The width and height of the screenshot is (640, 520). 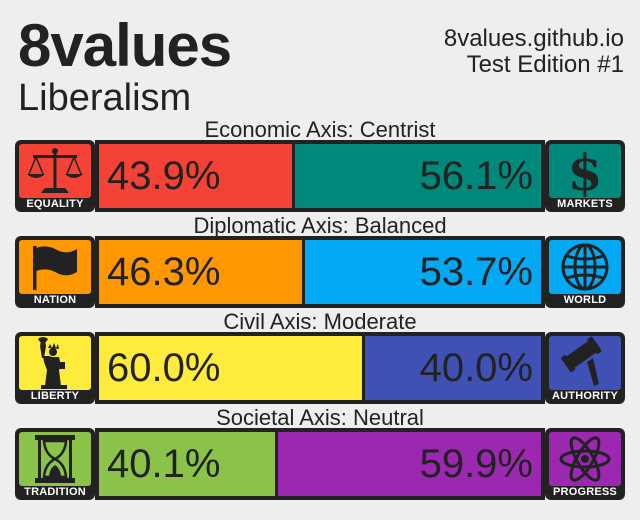 I want to click on axis-bar: 46.3% 53.7%, so click(x=320, y=272).